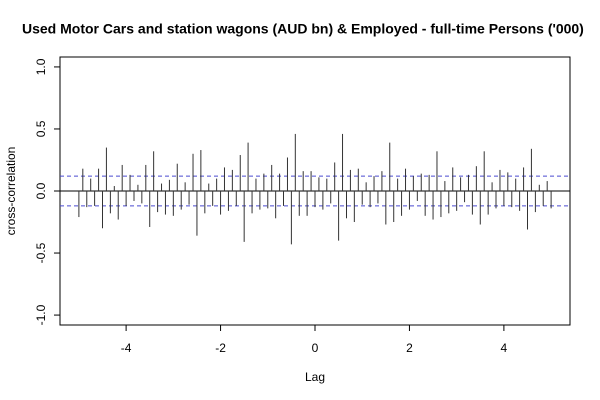 The height and width of the screenshot is (400, 600). Describe the element at coordinates (126, 348) in the screenshot. I see `x-tick-label: -4` at that location.